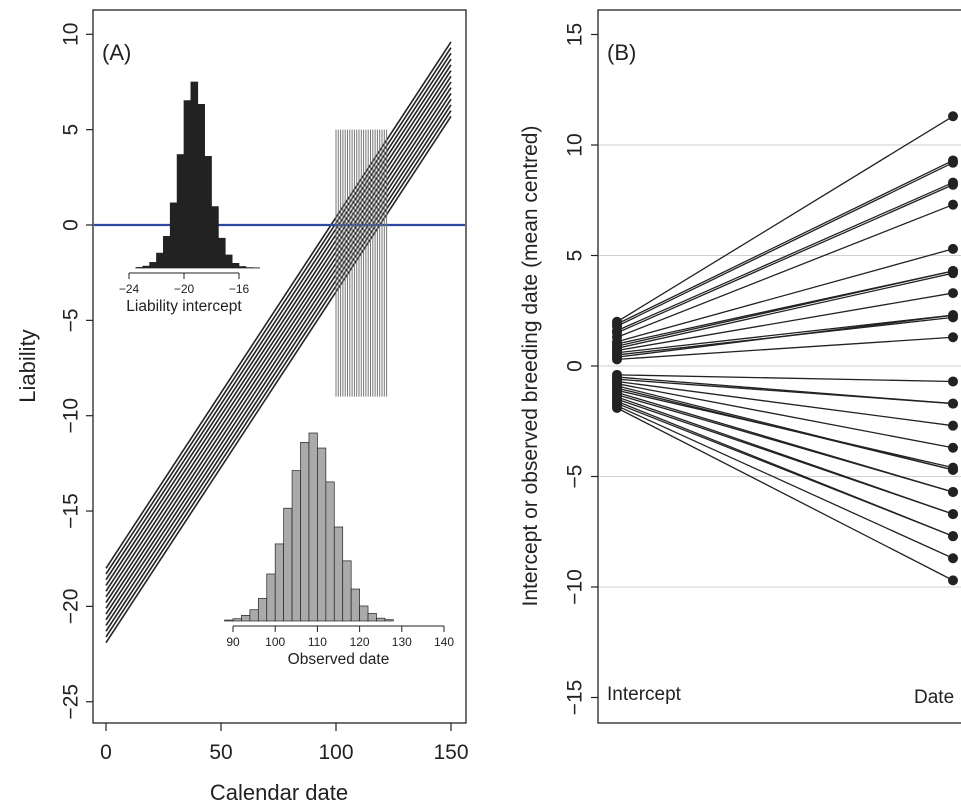 The image size is (961, 807). Describe the element at coordinates (220, 752) in the screenshot. I see `x-tick-label: 50` at that location.